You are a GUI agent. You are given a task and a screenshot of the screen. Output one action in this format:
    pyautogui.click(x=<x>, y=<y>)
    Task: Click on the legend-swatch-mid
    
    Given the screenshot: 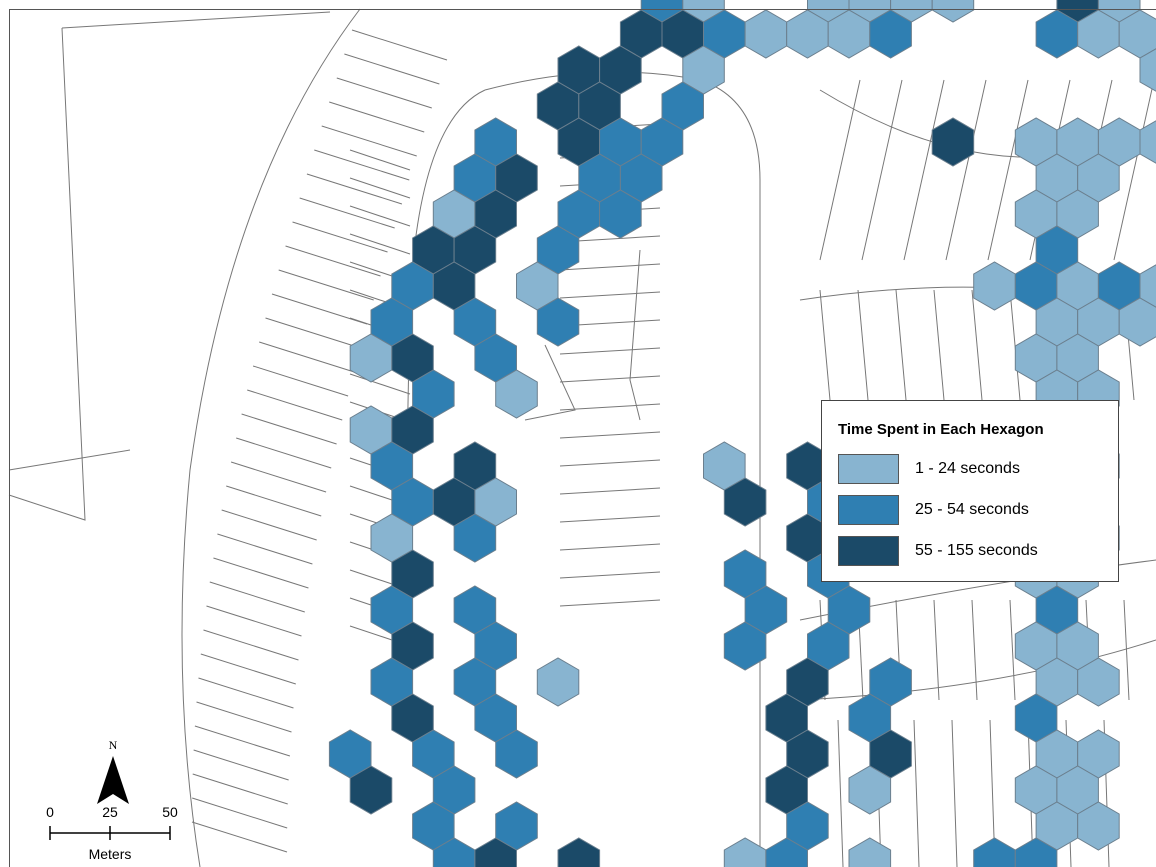 What is the action you would take?
    pyautogui.click(x=868, y=510)
    